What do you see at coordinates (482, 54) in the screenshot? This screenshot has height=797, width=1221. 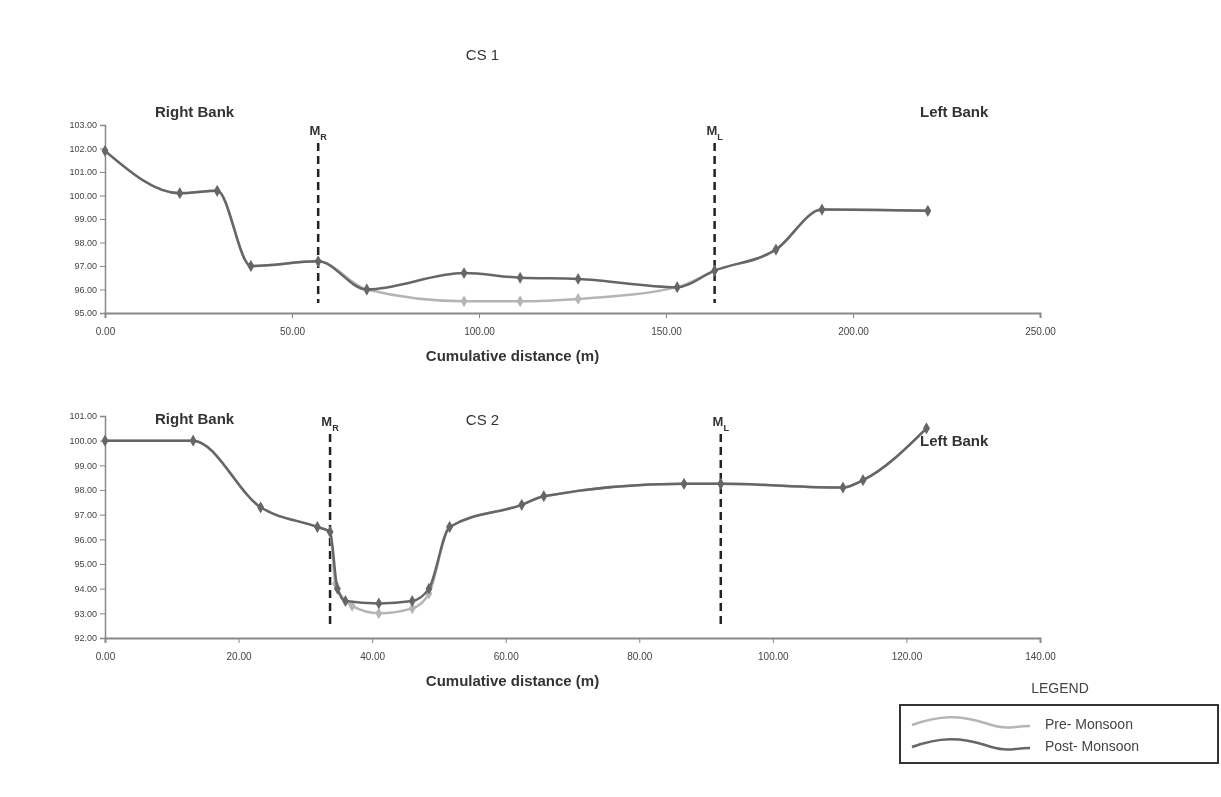 I see `chart-title: CS 1` at bounding box center [482, 54].